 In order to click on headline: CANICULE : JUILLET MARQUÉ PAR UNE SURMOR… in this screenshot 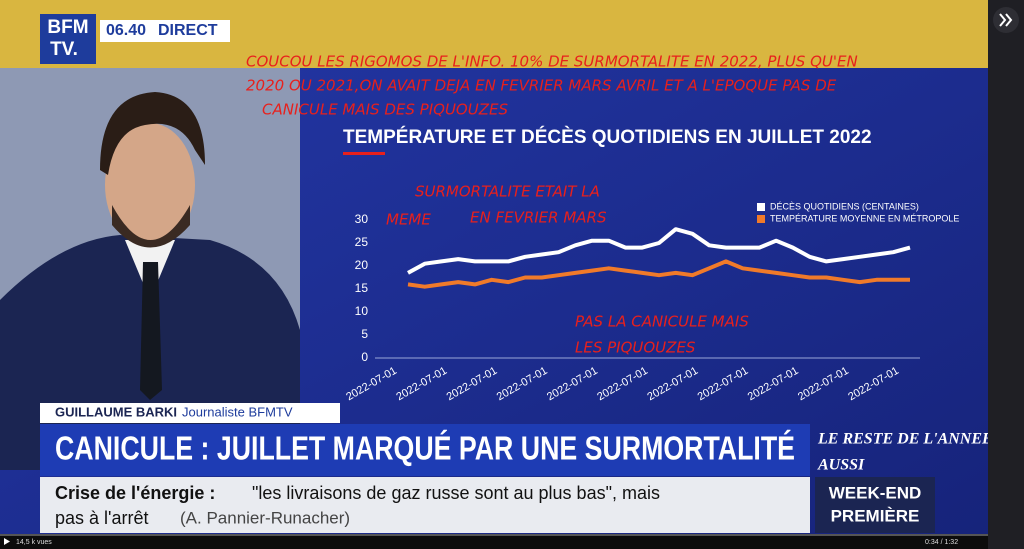, I will do `click(425, 448)`.